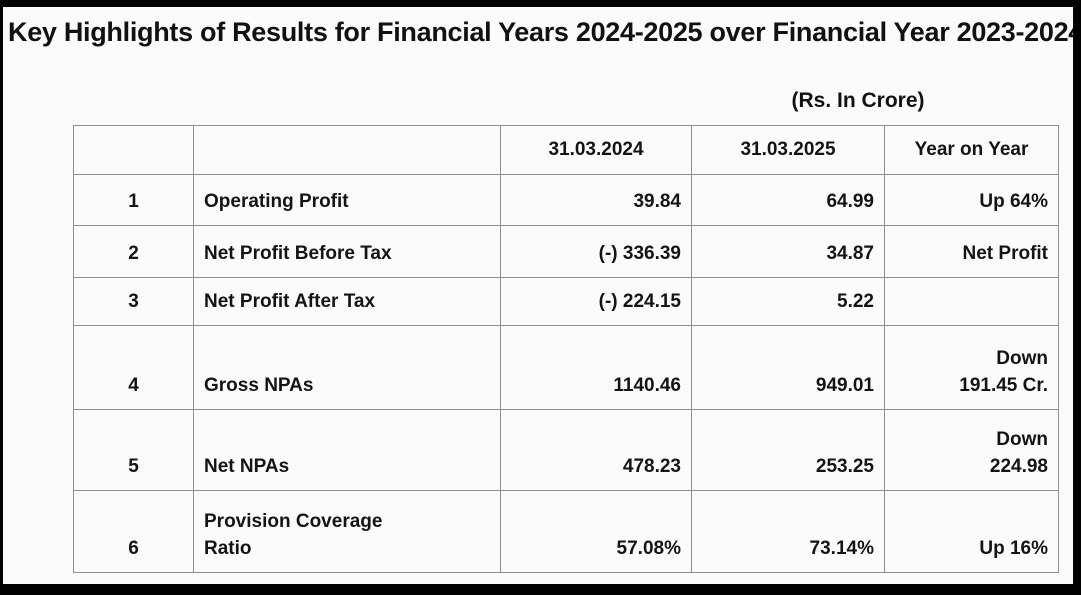 The image size is (1081, 595). What do you see at coordinates (347, 200) in the screenshot?
I see `particulars-cell: Operating Profit` at bounding box center [347, 200].